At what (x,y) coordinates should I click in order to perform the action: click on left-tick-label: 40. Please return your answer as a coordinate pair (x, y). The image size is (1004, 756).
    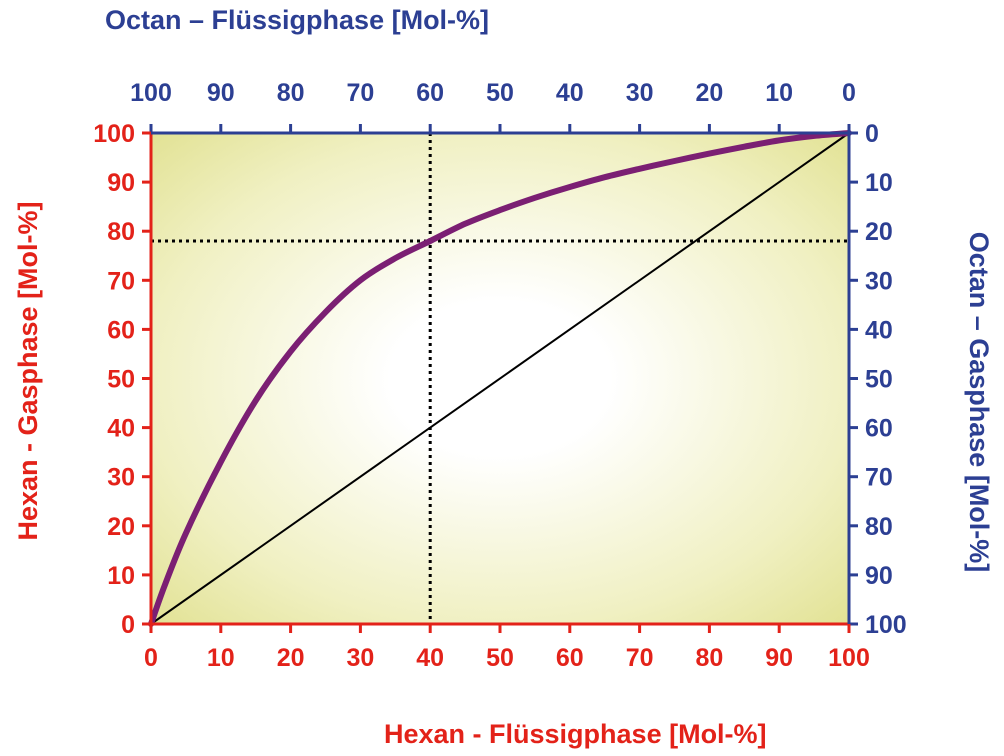
    Looking at the image, I should click on (121, 429).